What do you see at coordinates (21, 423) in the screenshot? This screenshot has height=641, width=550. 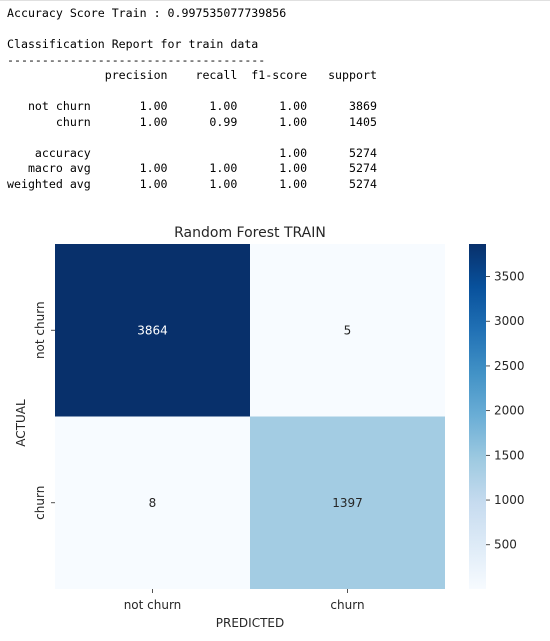 I see `y-axis-label: ACTUAL` at bounding box center [21, 423].